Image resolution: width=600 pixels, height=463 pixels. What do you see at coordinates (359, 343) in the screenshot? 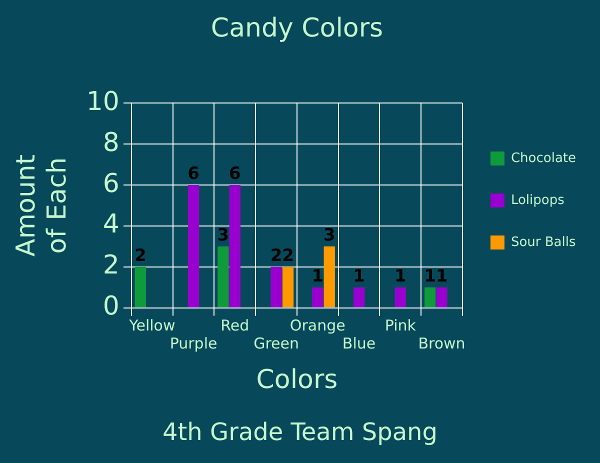
I see `x-tick-label: Blue` at bounding box center [359, 343].